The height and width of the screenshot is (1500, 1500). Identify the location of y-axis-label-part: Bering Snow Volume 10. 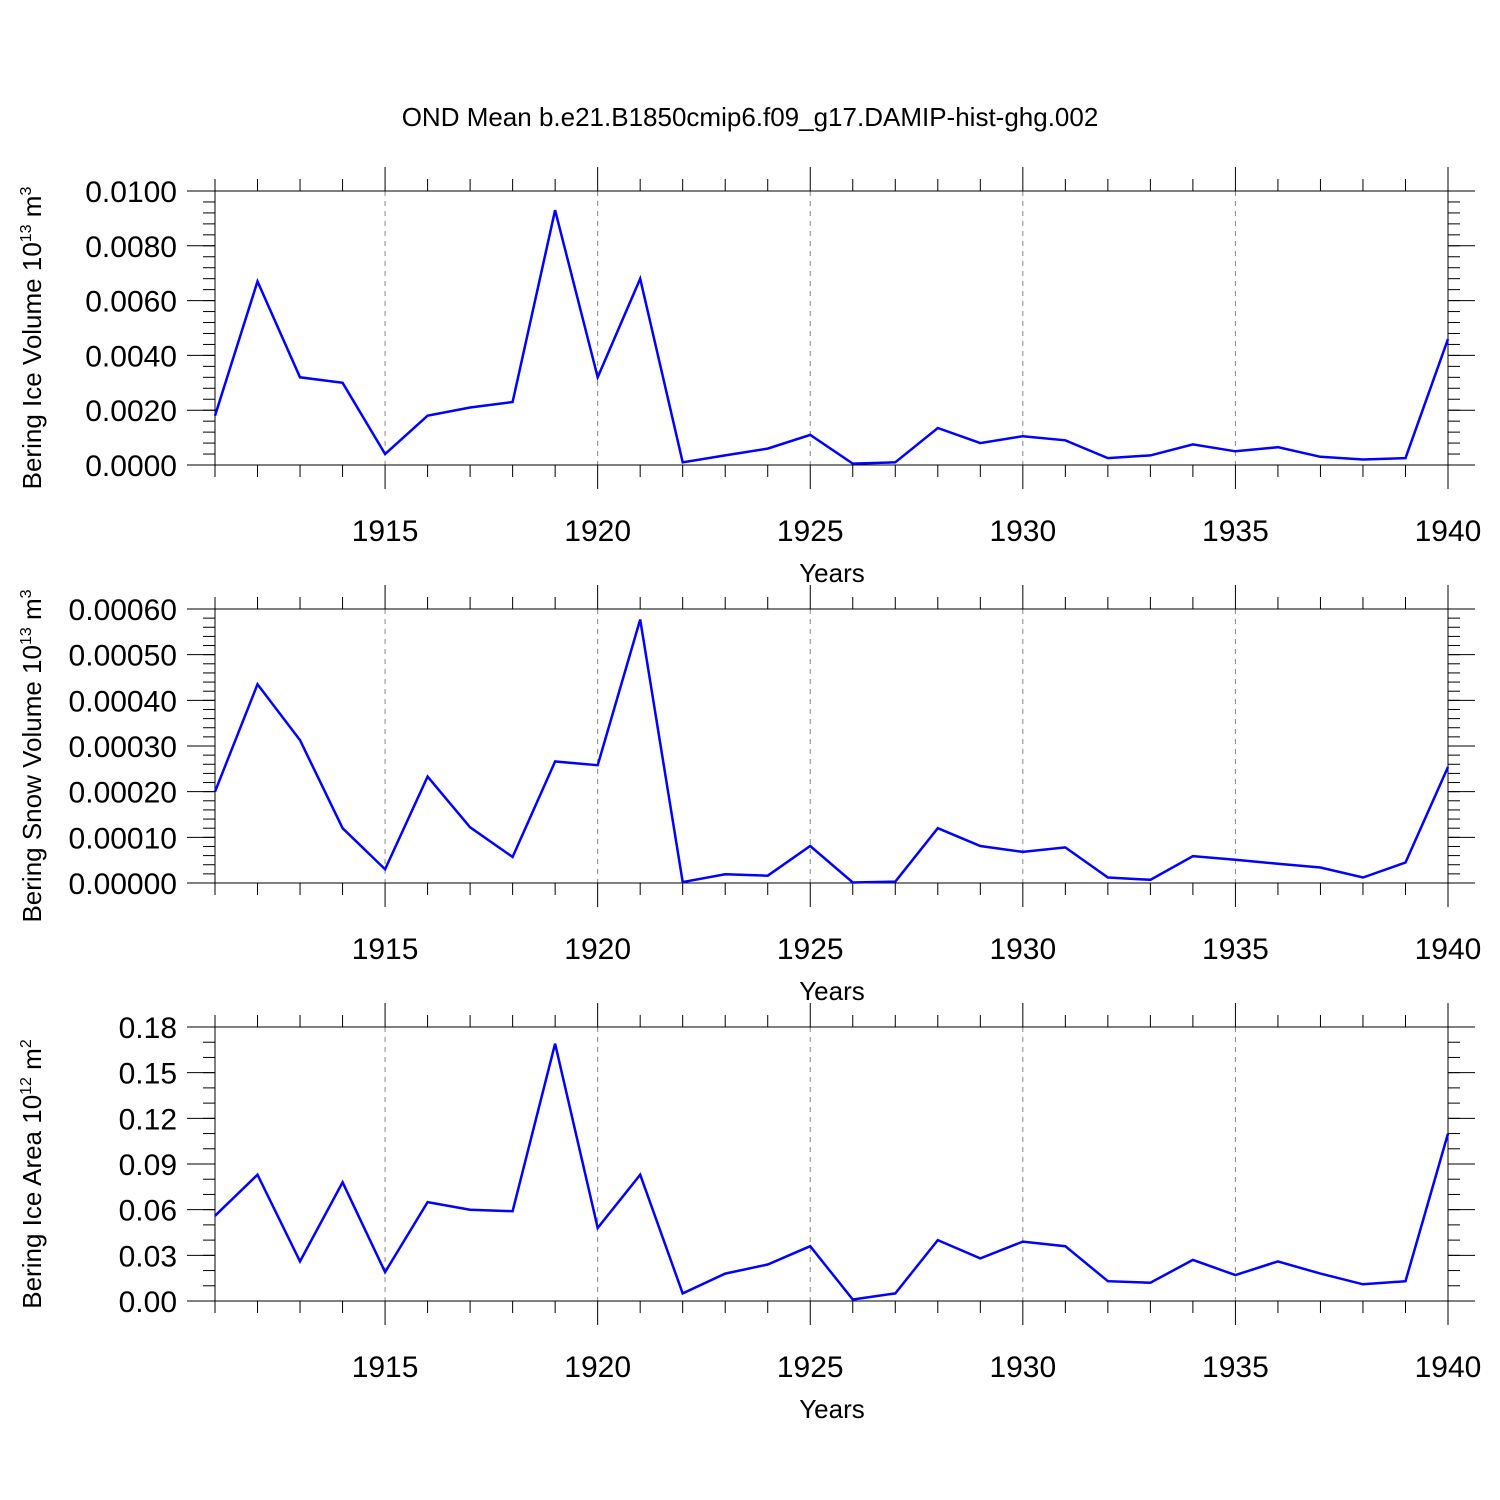
(32, 784).